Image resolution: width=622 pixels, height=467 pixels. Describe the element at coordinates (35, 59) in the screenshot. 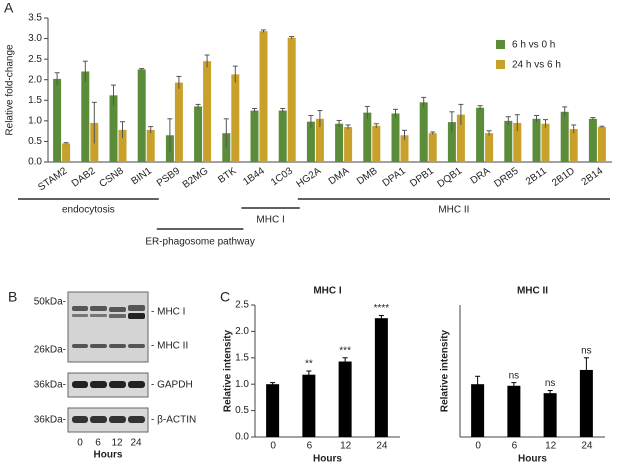

I see `y-tick-label: 2.5` at that location.